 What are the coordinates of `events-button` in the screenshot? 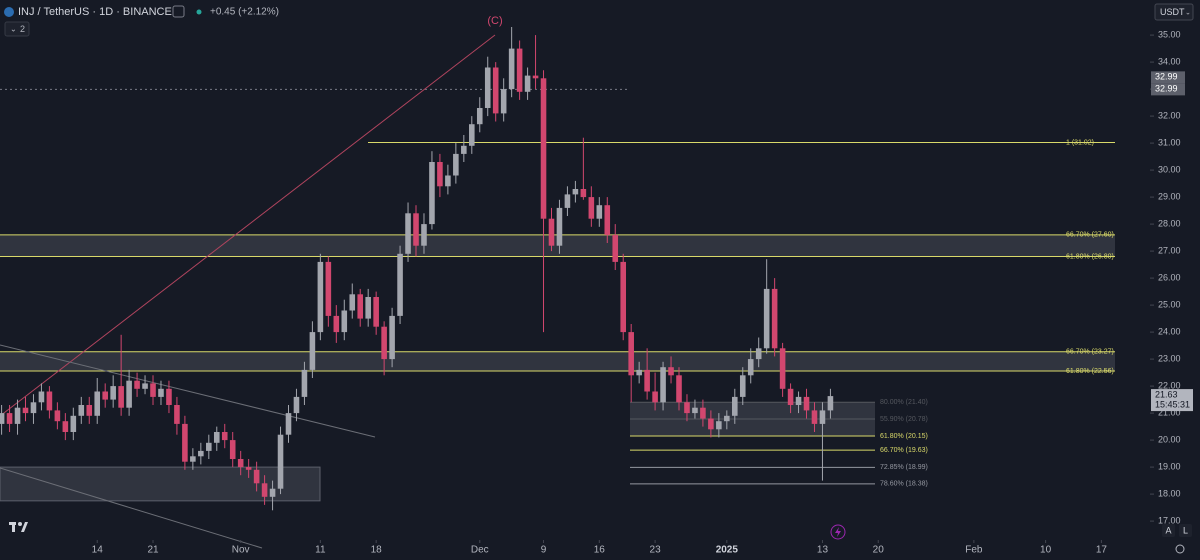 It's located at (838, 532).